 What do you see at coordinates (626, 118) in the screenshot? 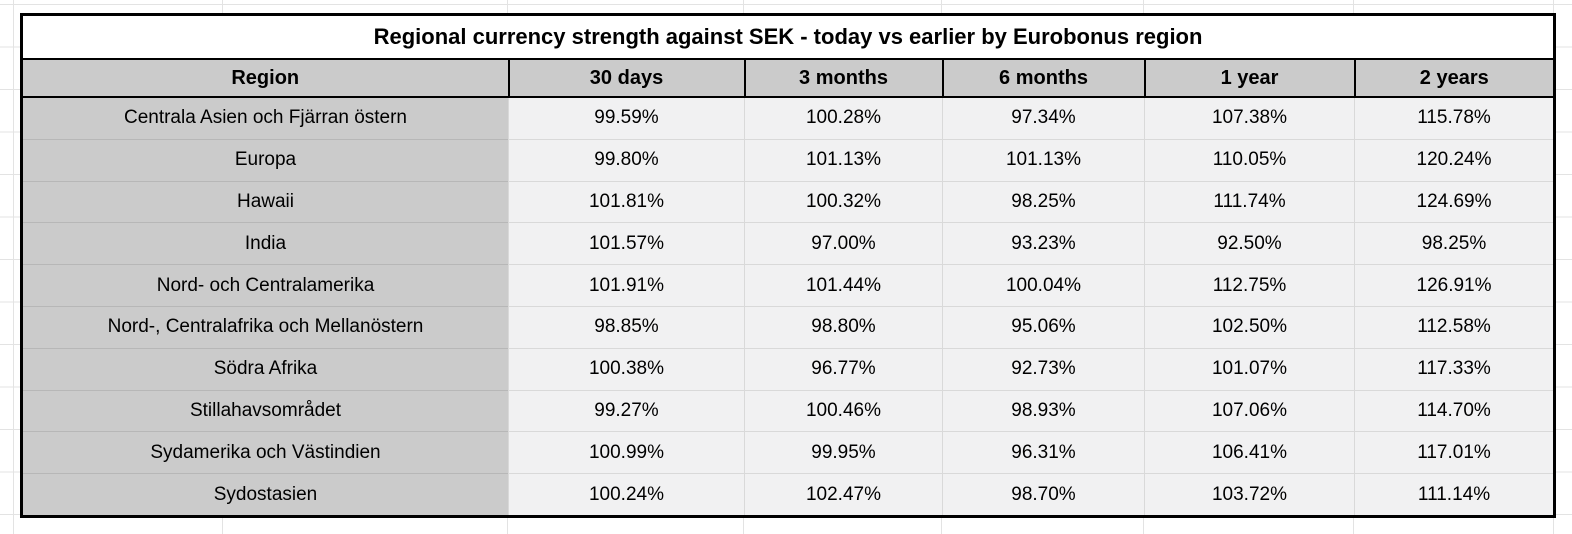
I see `value-cell: 99.59%` at bounding box center [626, 118].